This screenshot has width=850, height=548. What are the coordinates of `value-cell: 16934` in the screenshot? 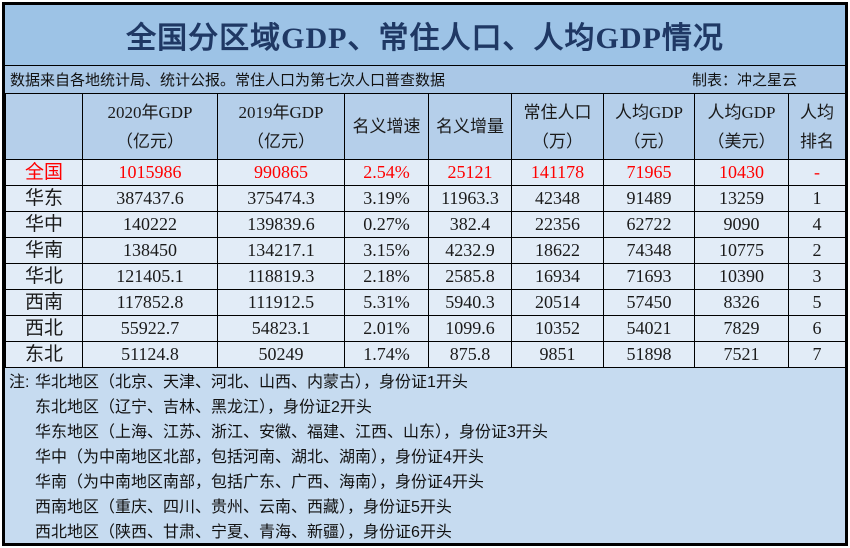 It's located at (557, 276).